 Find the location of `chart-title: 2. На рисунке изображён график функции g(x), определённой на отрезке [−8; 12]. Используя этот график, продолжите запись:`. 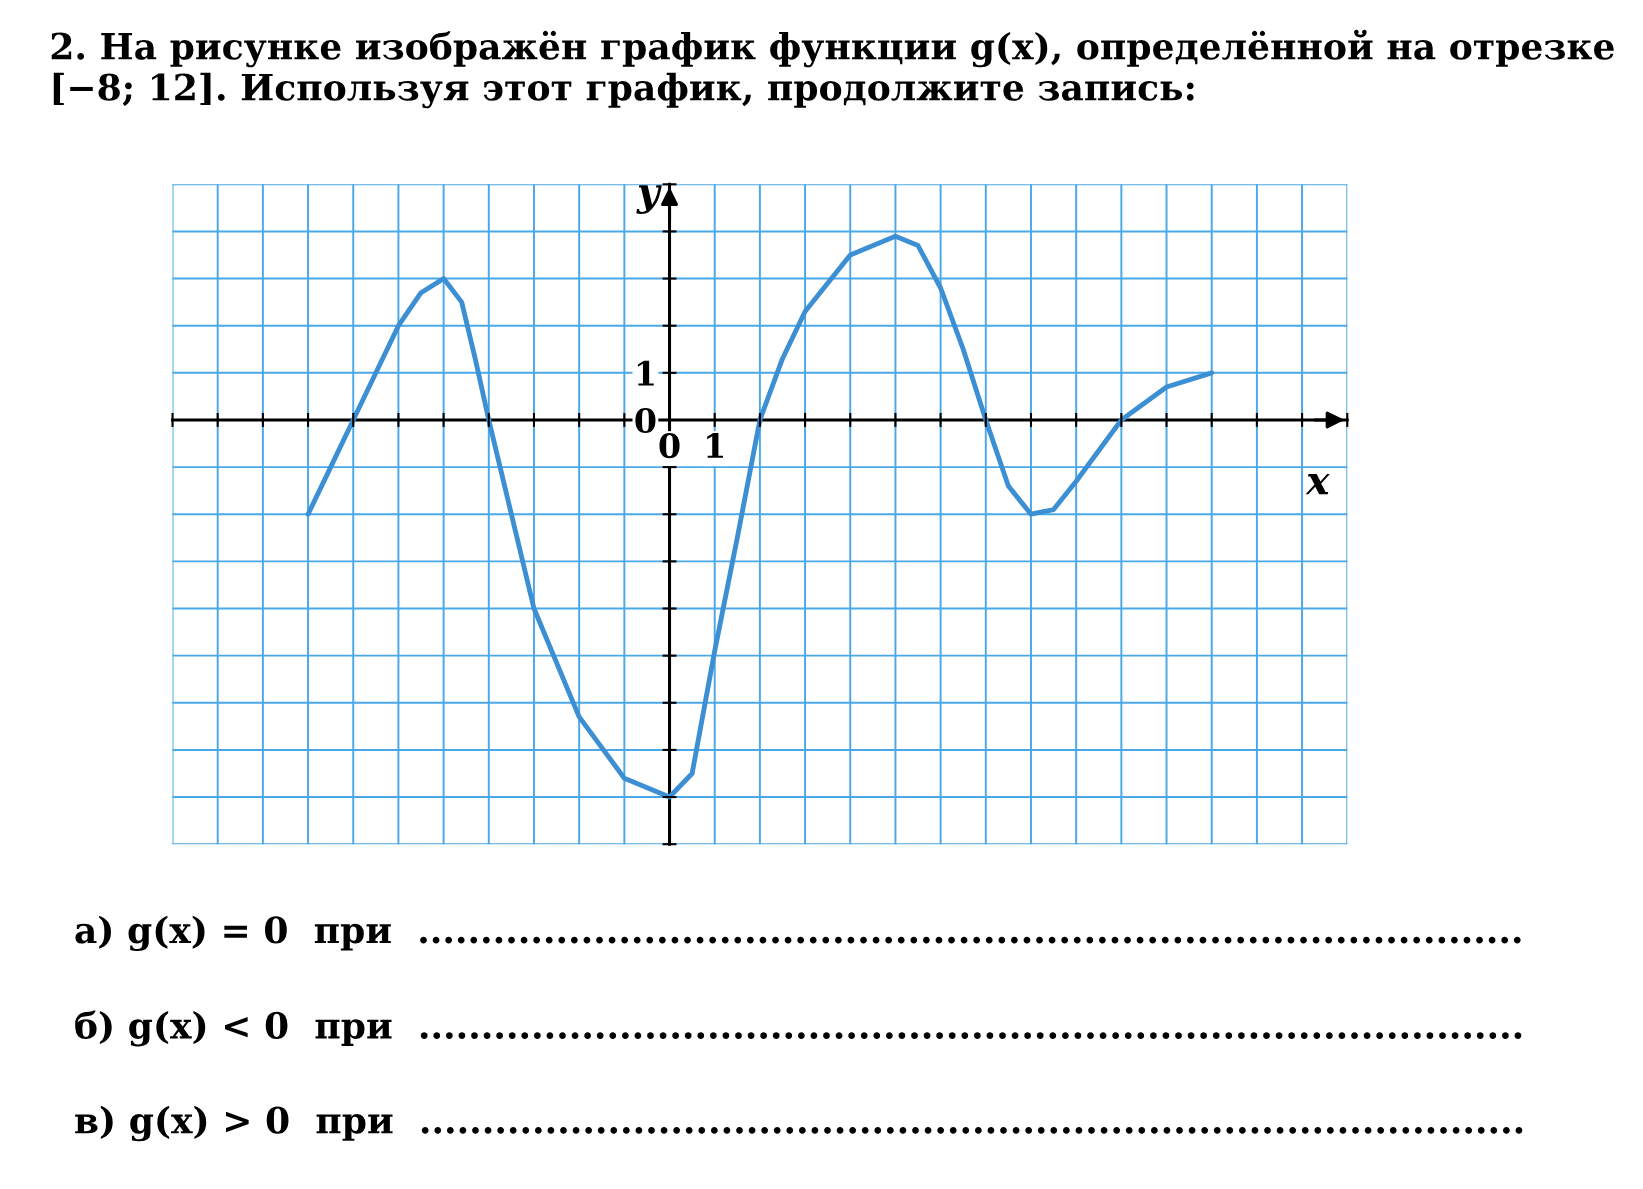

chart-title: 2. На рисунке изображён график функции g(x), определённой на отрезке [−8; 12]. Используя этот график, продолжите запись: is located at coordinates (832, 69).